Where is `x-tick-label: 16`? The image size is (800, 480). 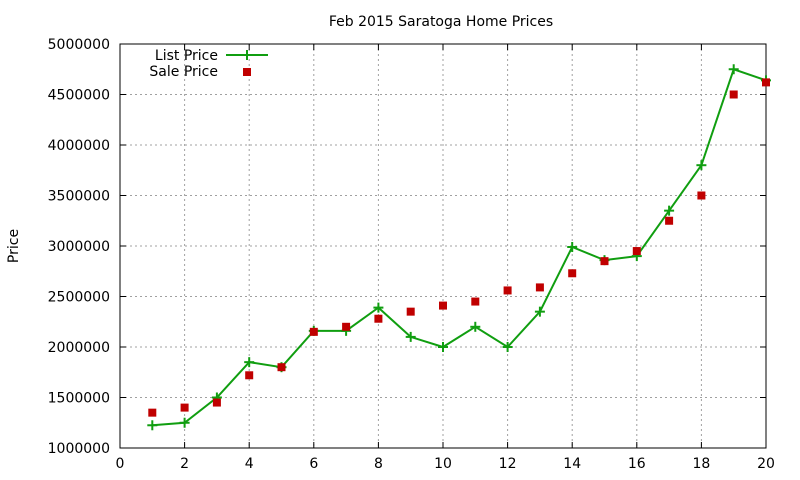
x-tick-label: 16 is located at coordinates (637, 464).